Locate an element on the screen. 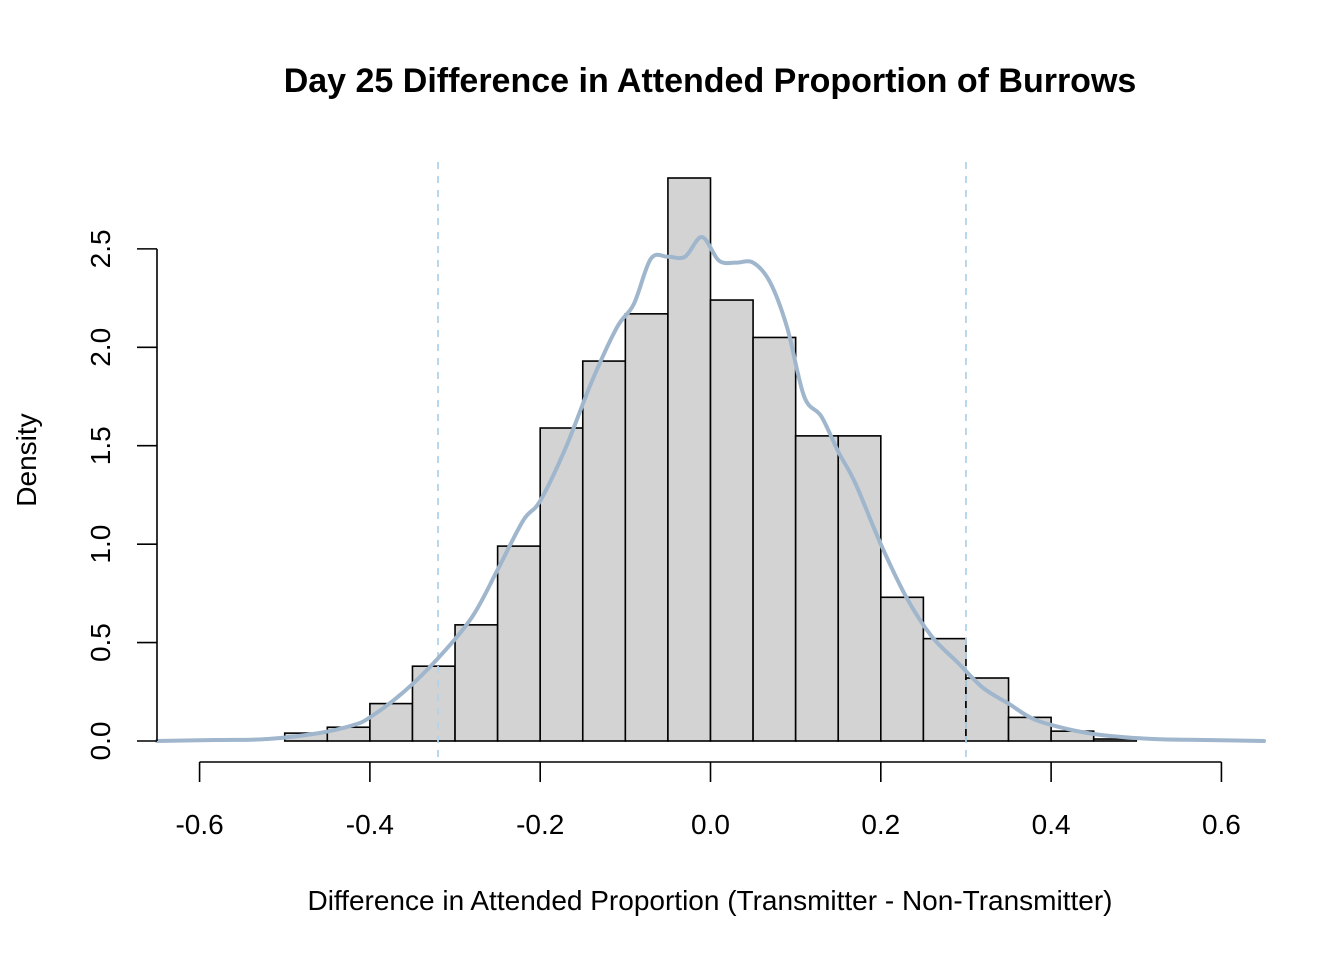 The image size is (1344, 960). y-tick-label: 1.5 is located at coordinates (100, 445).